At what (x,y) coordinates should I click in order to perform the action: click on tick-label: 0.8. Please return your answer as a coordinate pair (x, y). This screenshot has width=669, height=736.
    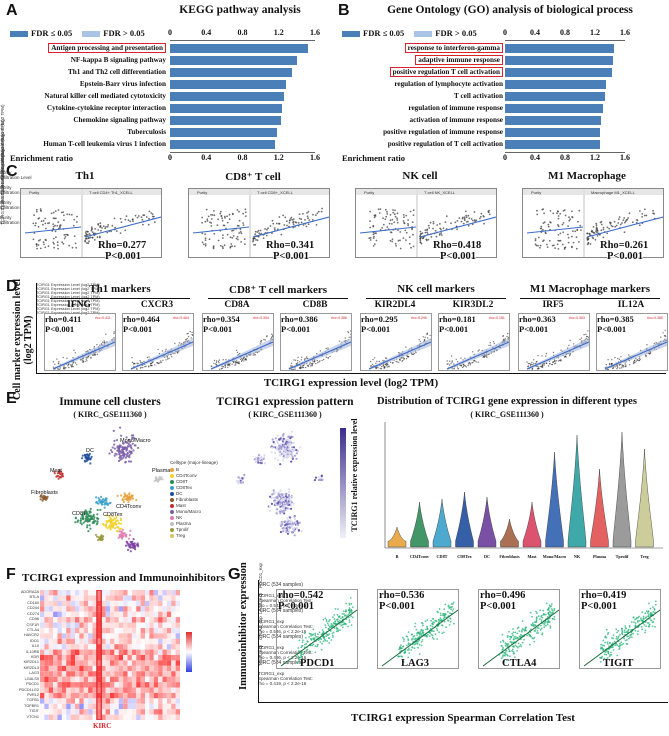
    Looking at the image, I should click on (242, 32).